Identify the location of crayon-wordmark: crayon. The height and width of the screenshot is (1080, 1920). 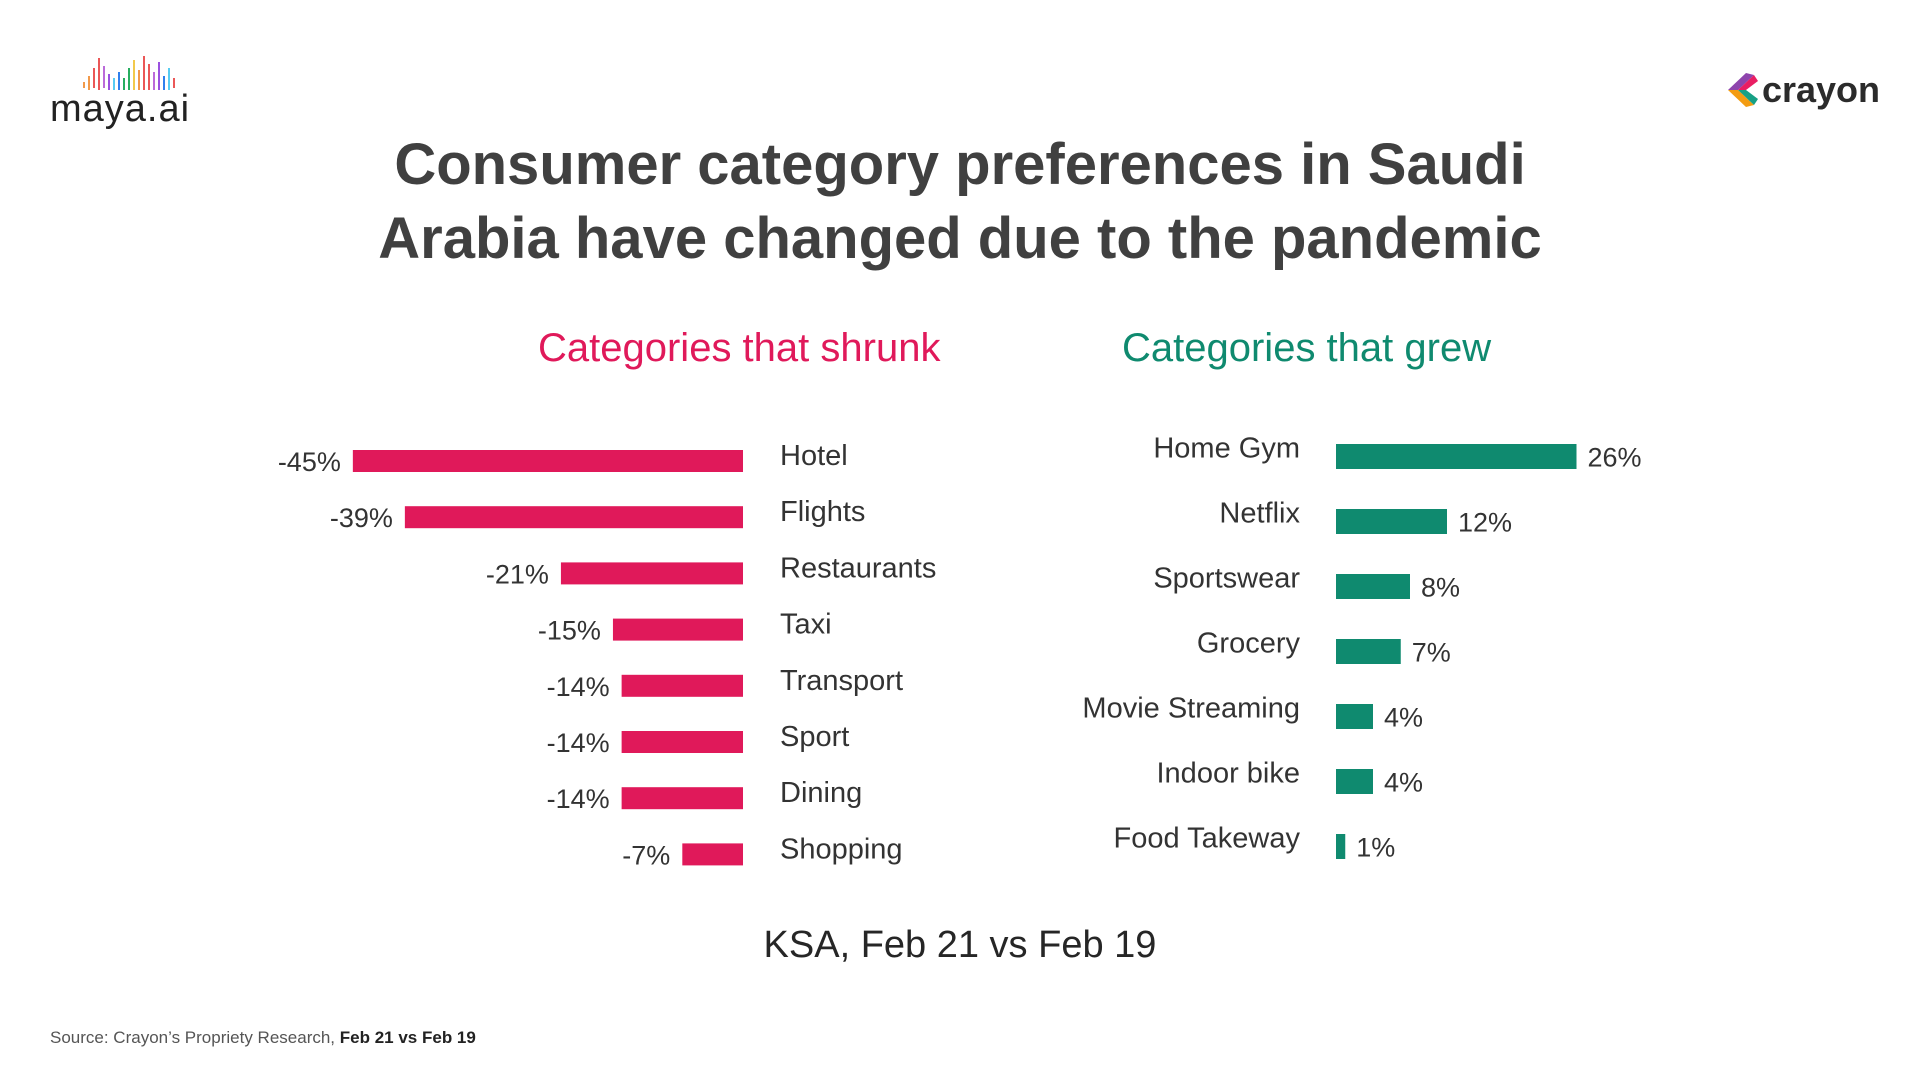
(1820, 89).